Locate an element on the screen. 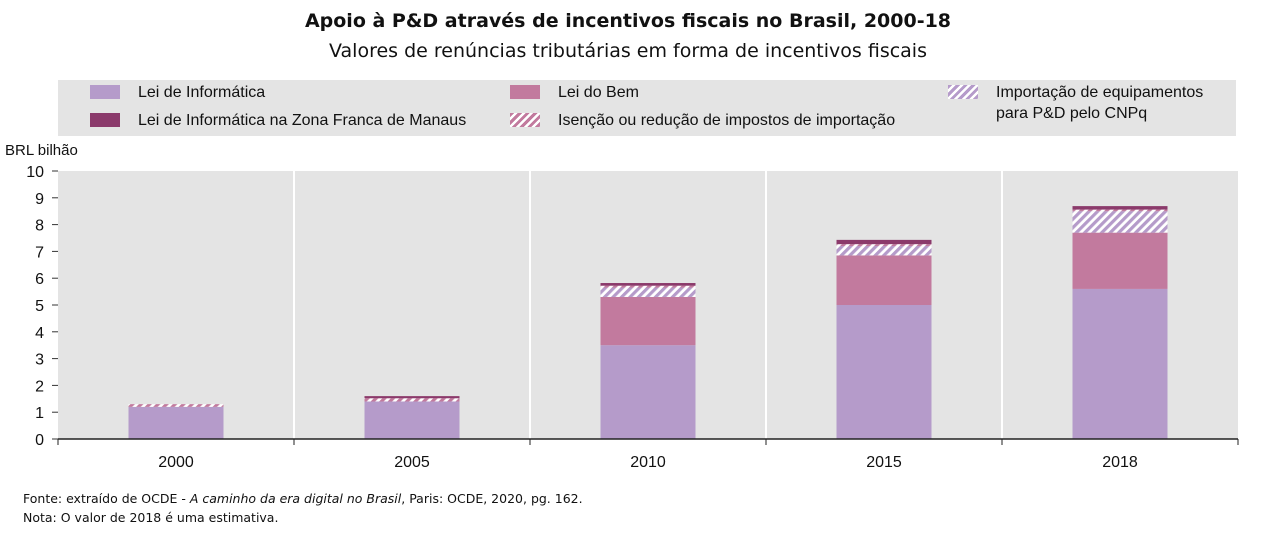 This screenshot has height=533, width=1268. x-tick-label-2018: 2018 is located at coordinates (1120, 462).